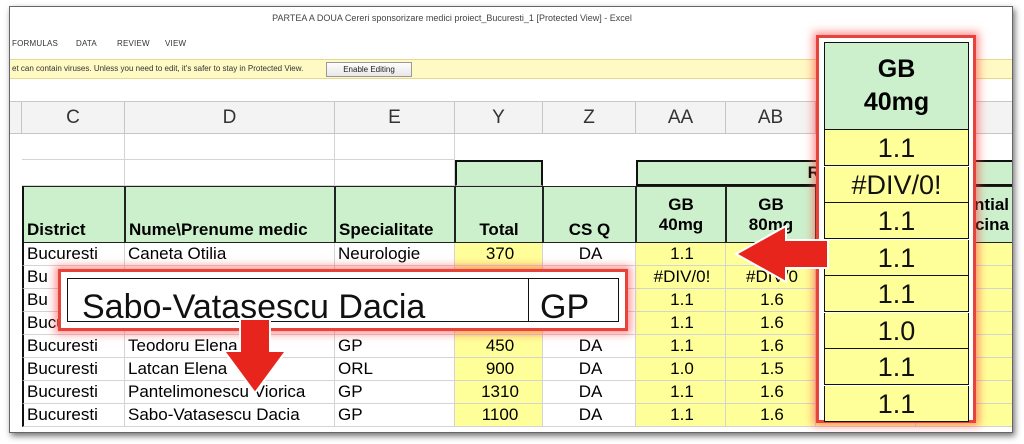 Image resolution: width=1024 pixels, height=444 pixels. I want to click on cell-nume: Sabo-Vatasescu Dacia, so click(230, 415).